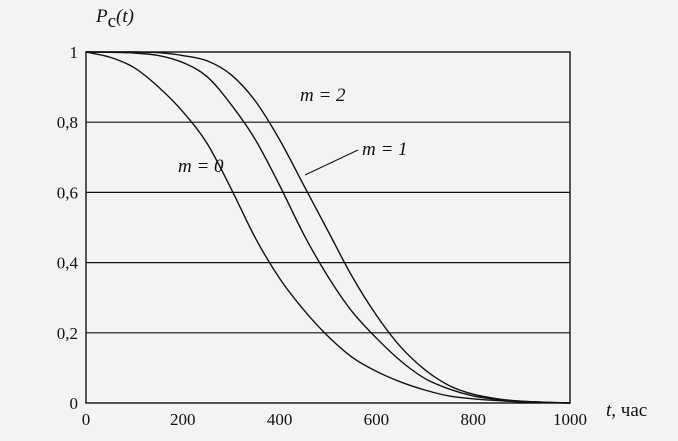 The width and height of the screenshot is (678, 441). What do you see at coordinates (334, 419) in the screenshot?
I see `x-tick-labels: 0 200 400 600 800 1000` at bounding box center [334, 419].